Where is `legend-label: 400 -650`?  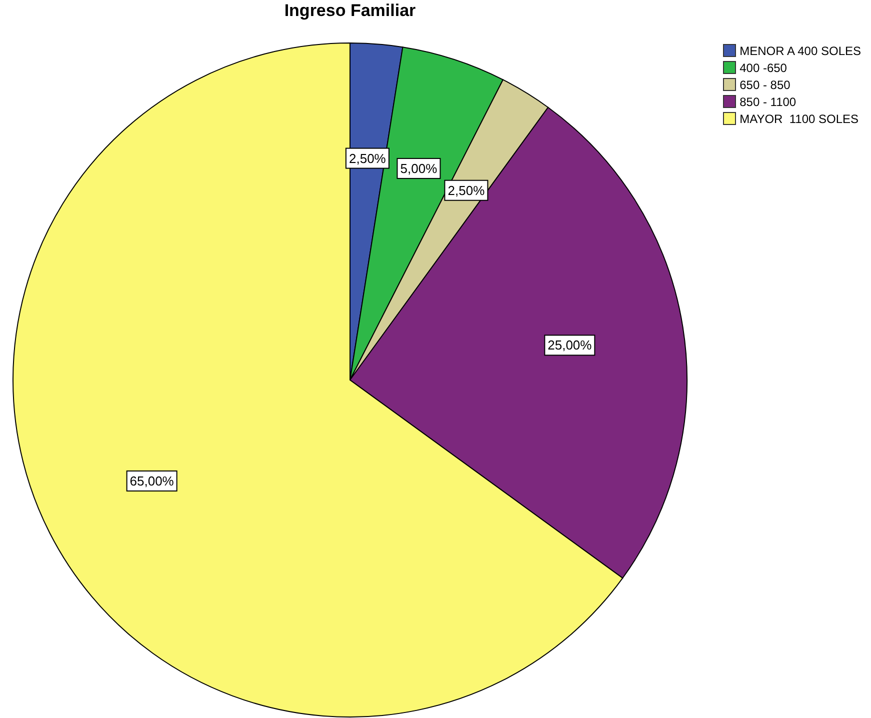 legend-label: 400 -650 is located at coordinates (763, 67).